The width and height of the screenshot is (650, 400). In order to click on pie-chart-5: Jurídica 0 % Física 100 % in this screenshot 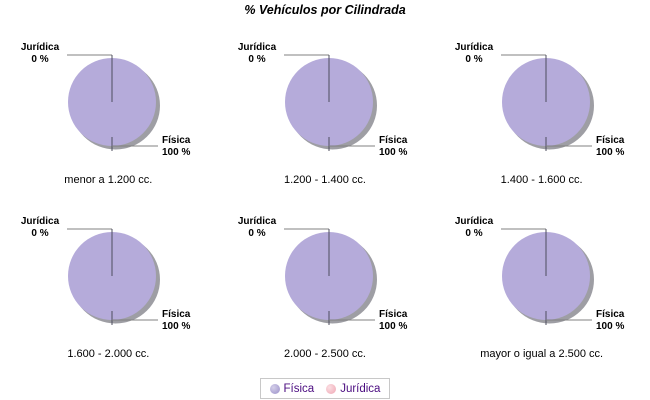, I will do `click(323, 274)`.